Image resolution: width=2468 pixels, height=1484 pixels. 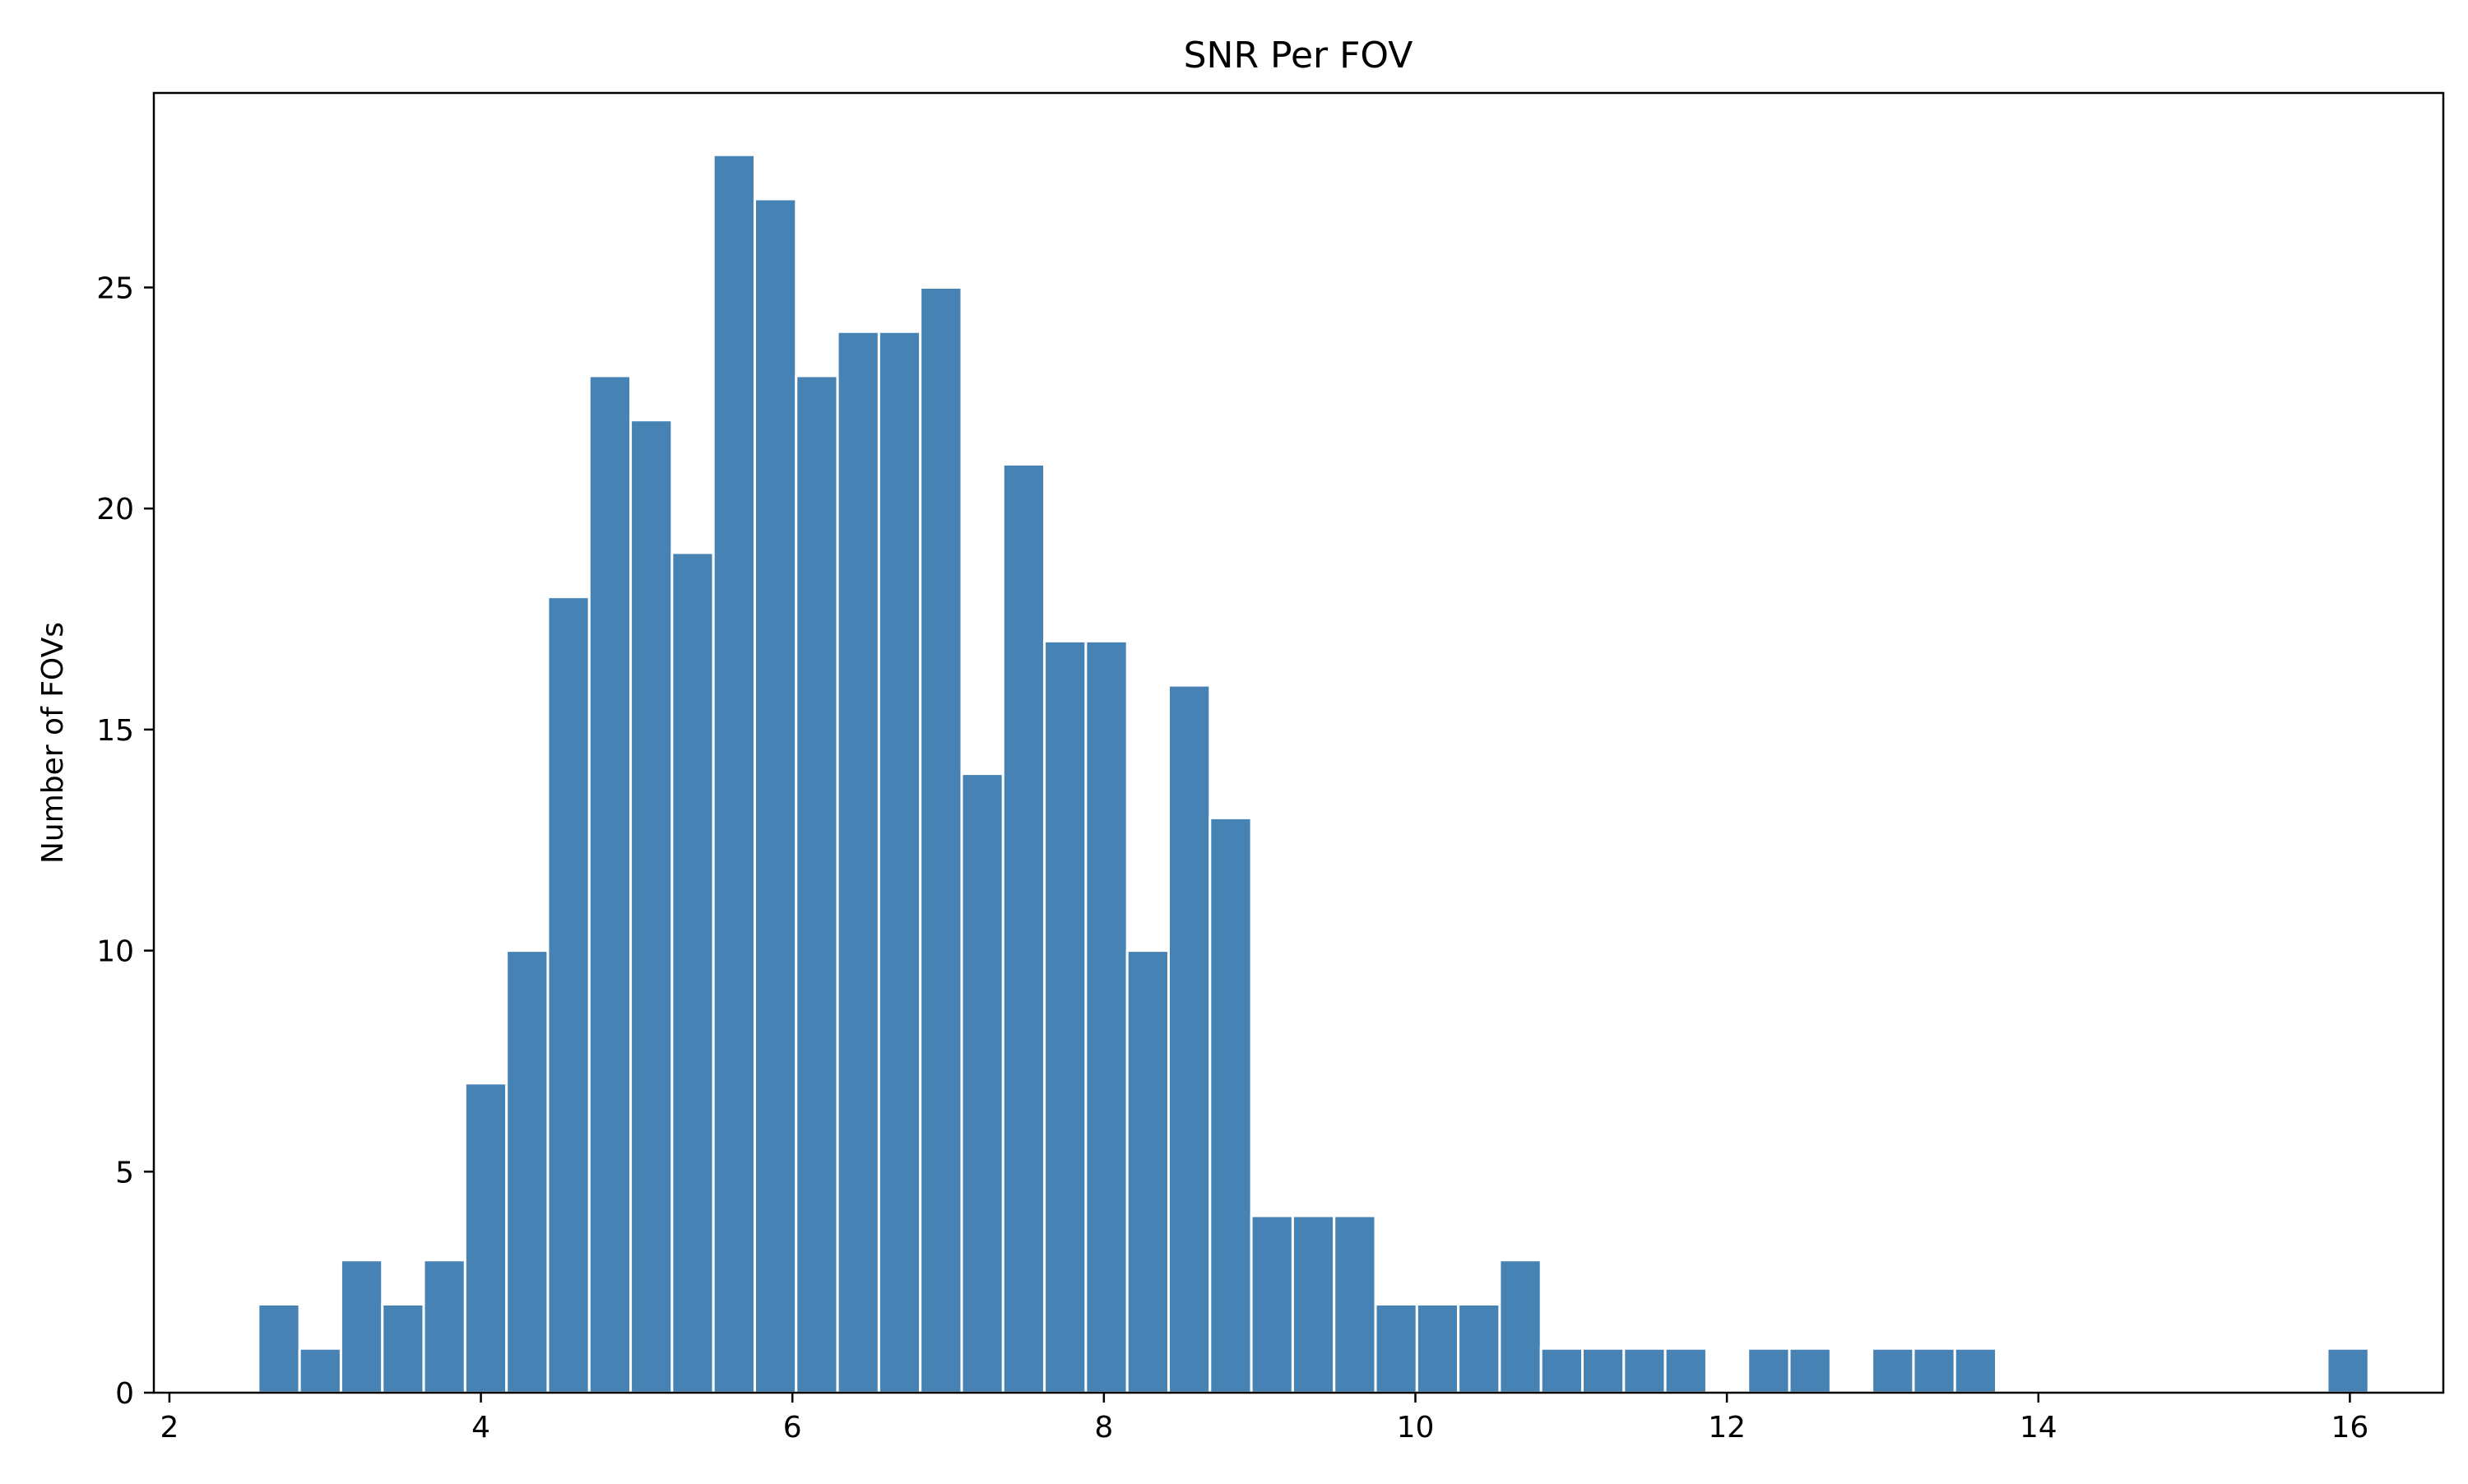 What do you see at coordinates (1103, 1428) in the screenshot?
I see `x-tick-label: 8` at bounding box center [1103, 1428].